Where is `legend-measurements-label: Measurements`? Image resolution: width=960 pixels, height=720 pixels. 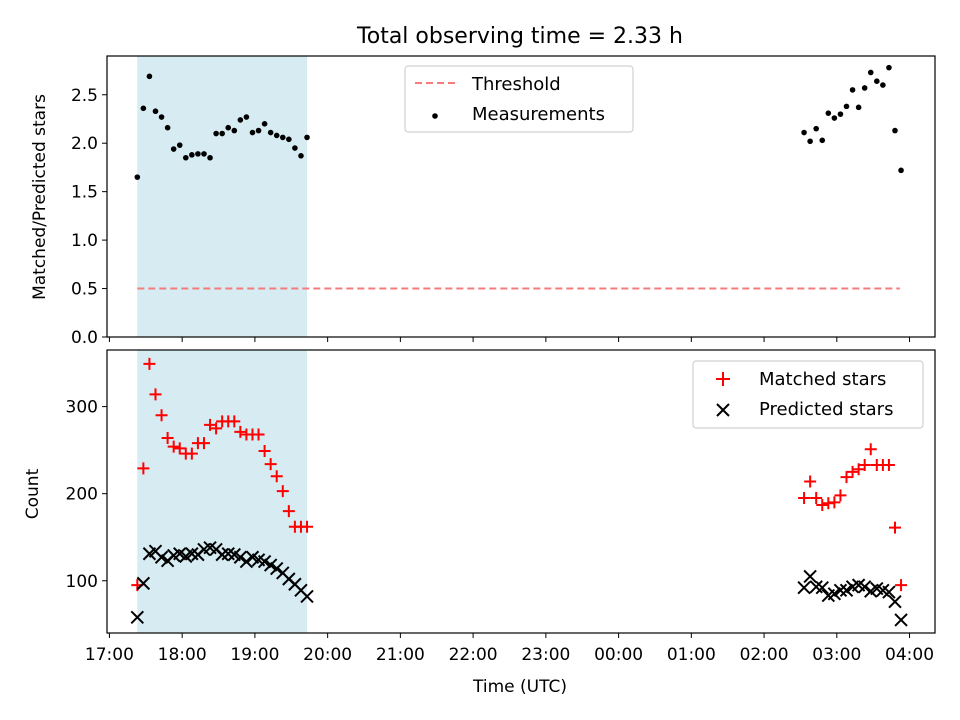
legend-measurements-label: Measurements is located at coordinates (538, 114).